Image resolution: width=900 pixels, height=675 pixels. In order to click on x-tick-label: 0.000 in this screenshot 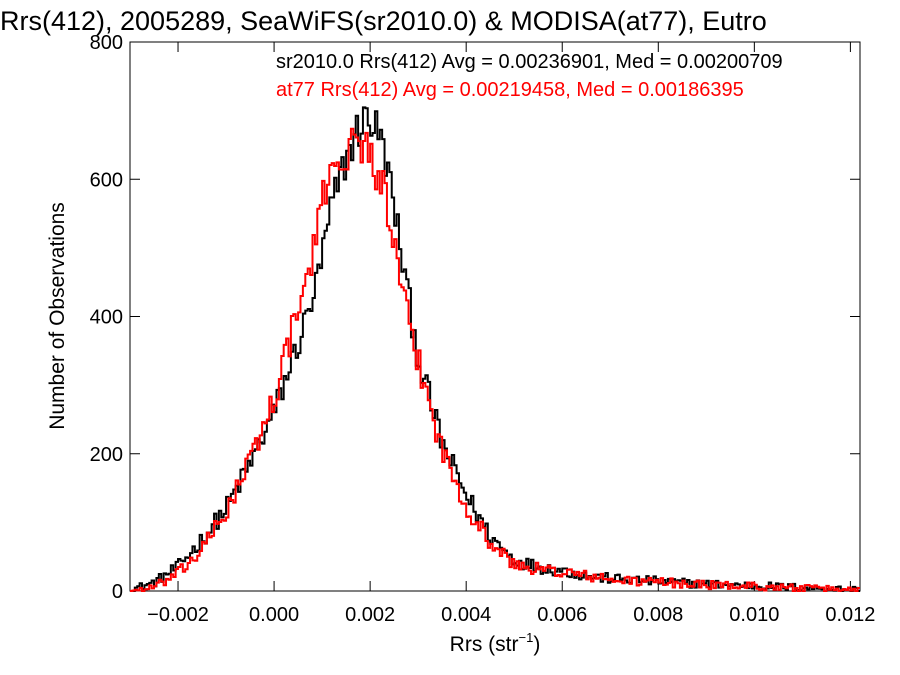, I will do `click(274, 615)`.